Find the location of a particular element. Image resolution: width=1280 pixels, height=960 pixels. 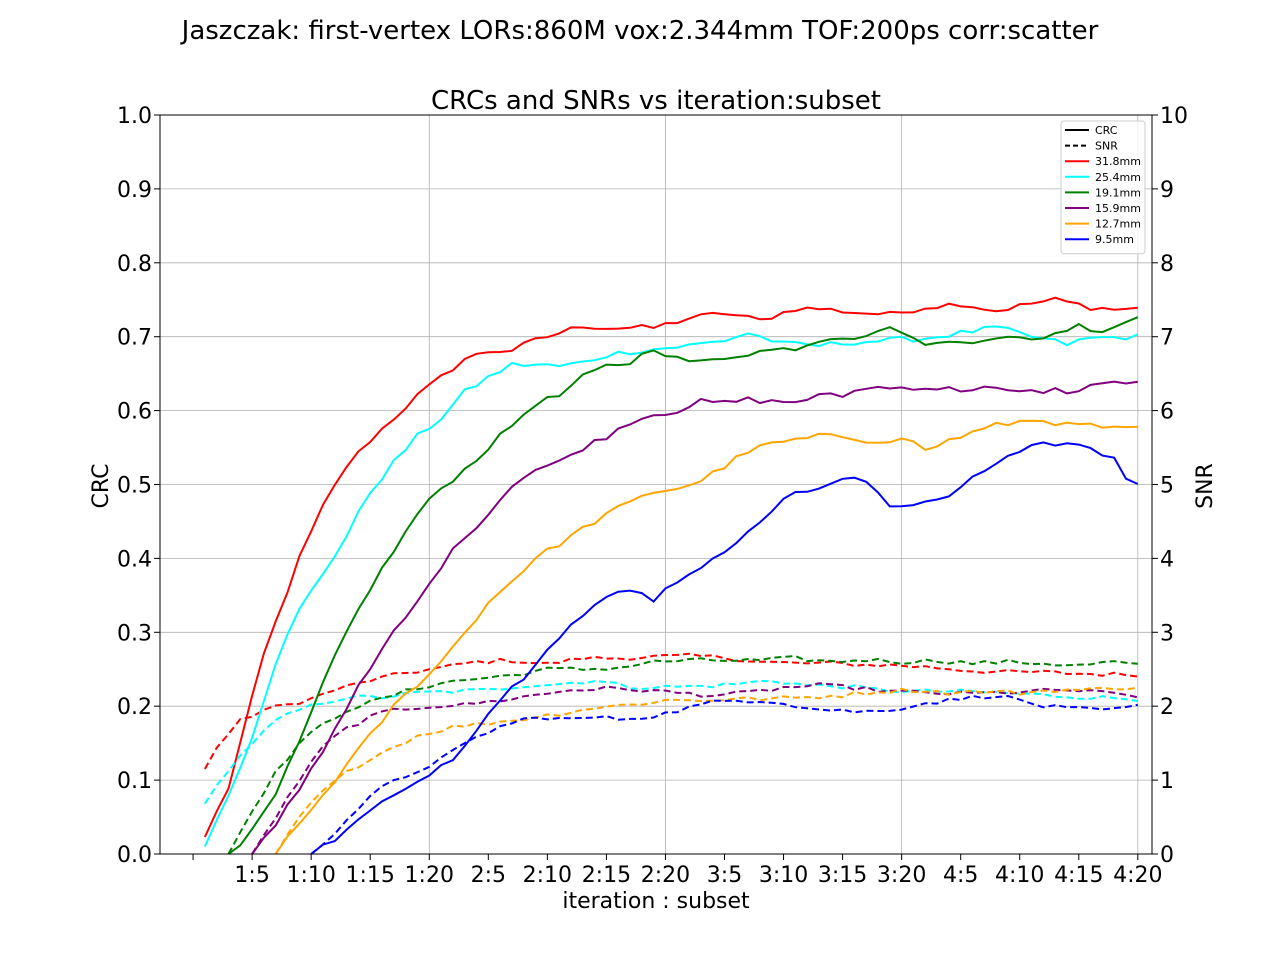

x-axis-label: iteration : subset is located at coordinates (656, 901).